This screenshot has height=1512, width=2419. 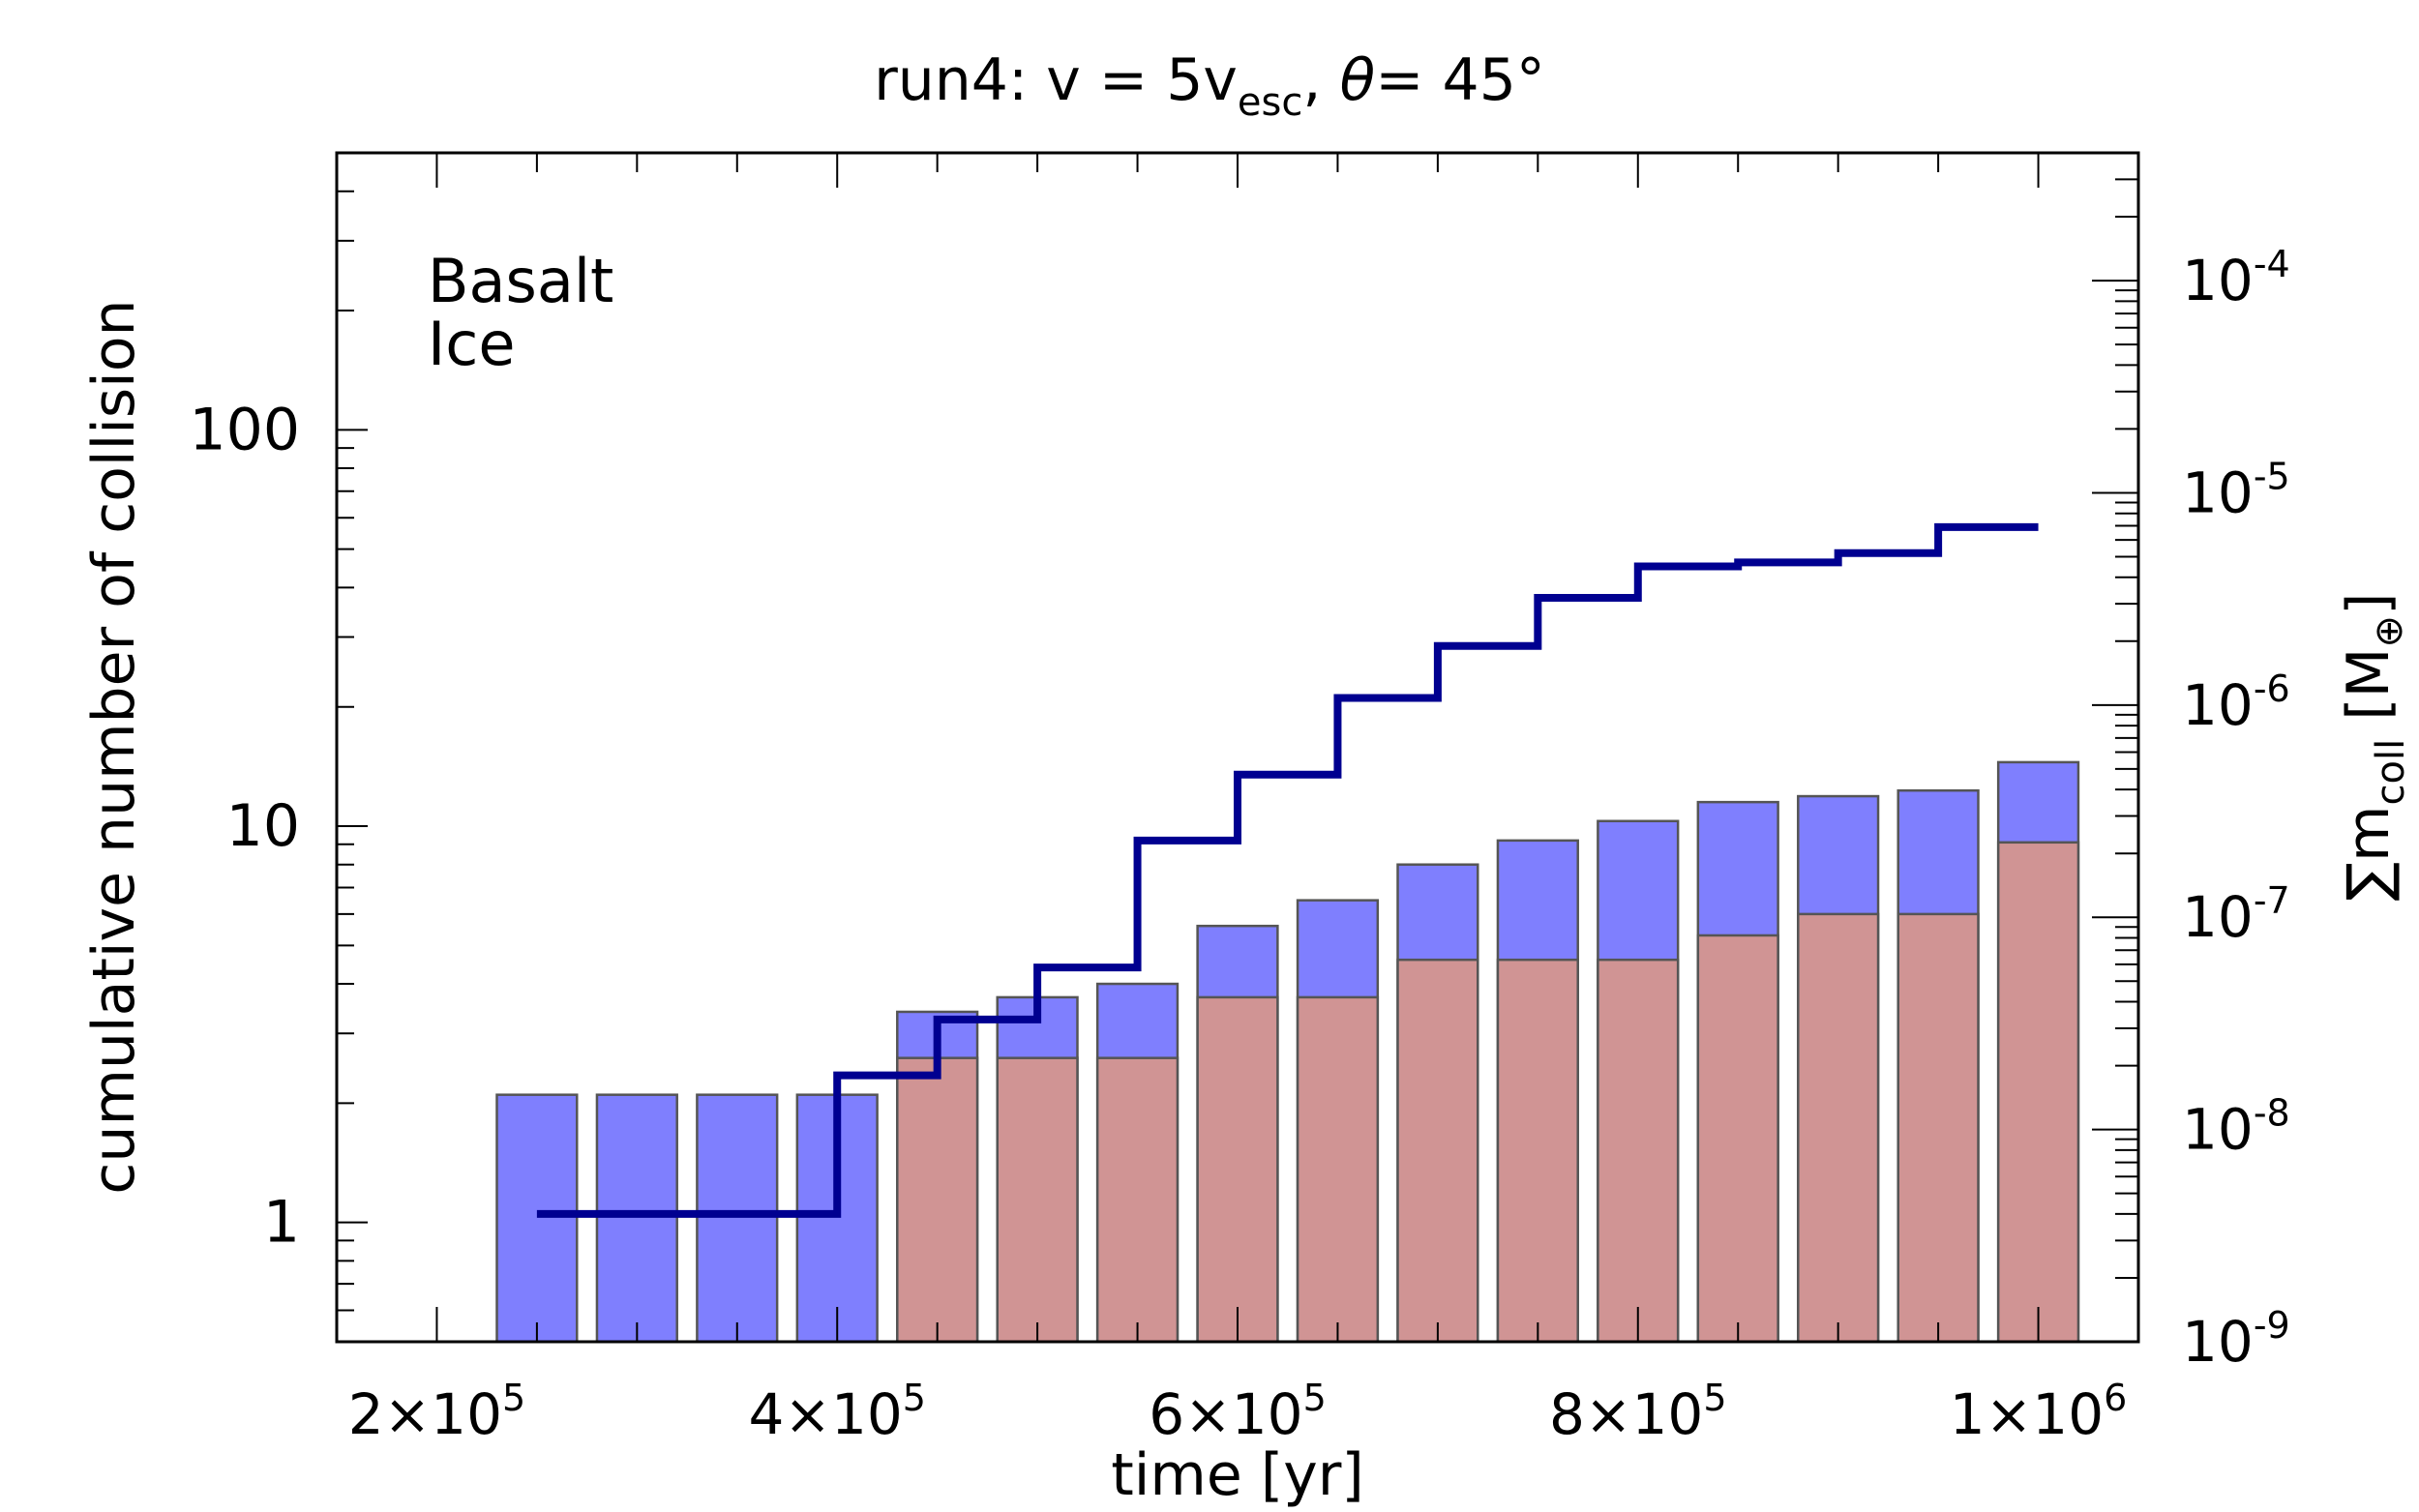 What do you see at coordinates (1209, 86) in the screenshot?
I see `chart-title: run4: v = 5vesc, θ= 45°` at bounding box center [1209, 86].